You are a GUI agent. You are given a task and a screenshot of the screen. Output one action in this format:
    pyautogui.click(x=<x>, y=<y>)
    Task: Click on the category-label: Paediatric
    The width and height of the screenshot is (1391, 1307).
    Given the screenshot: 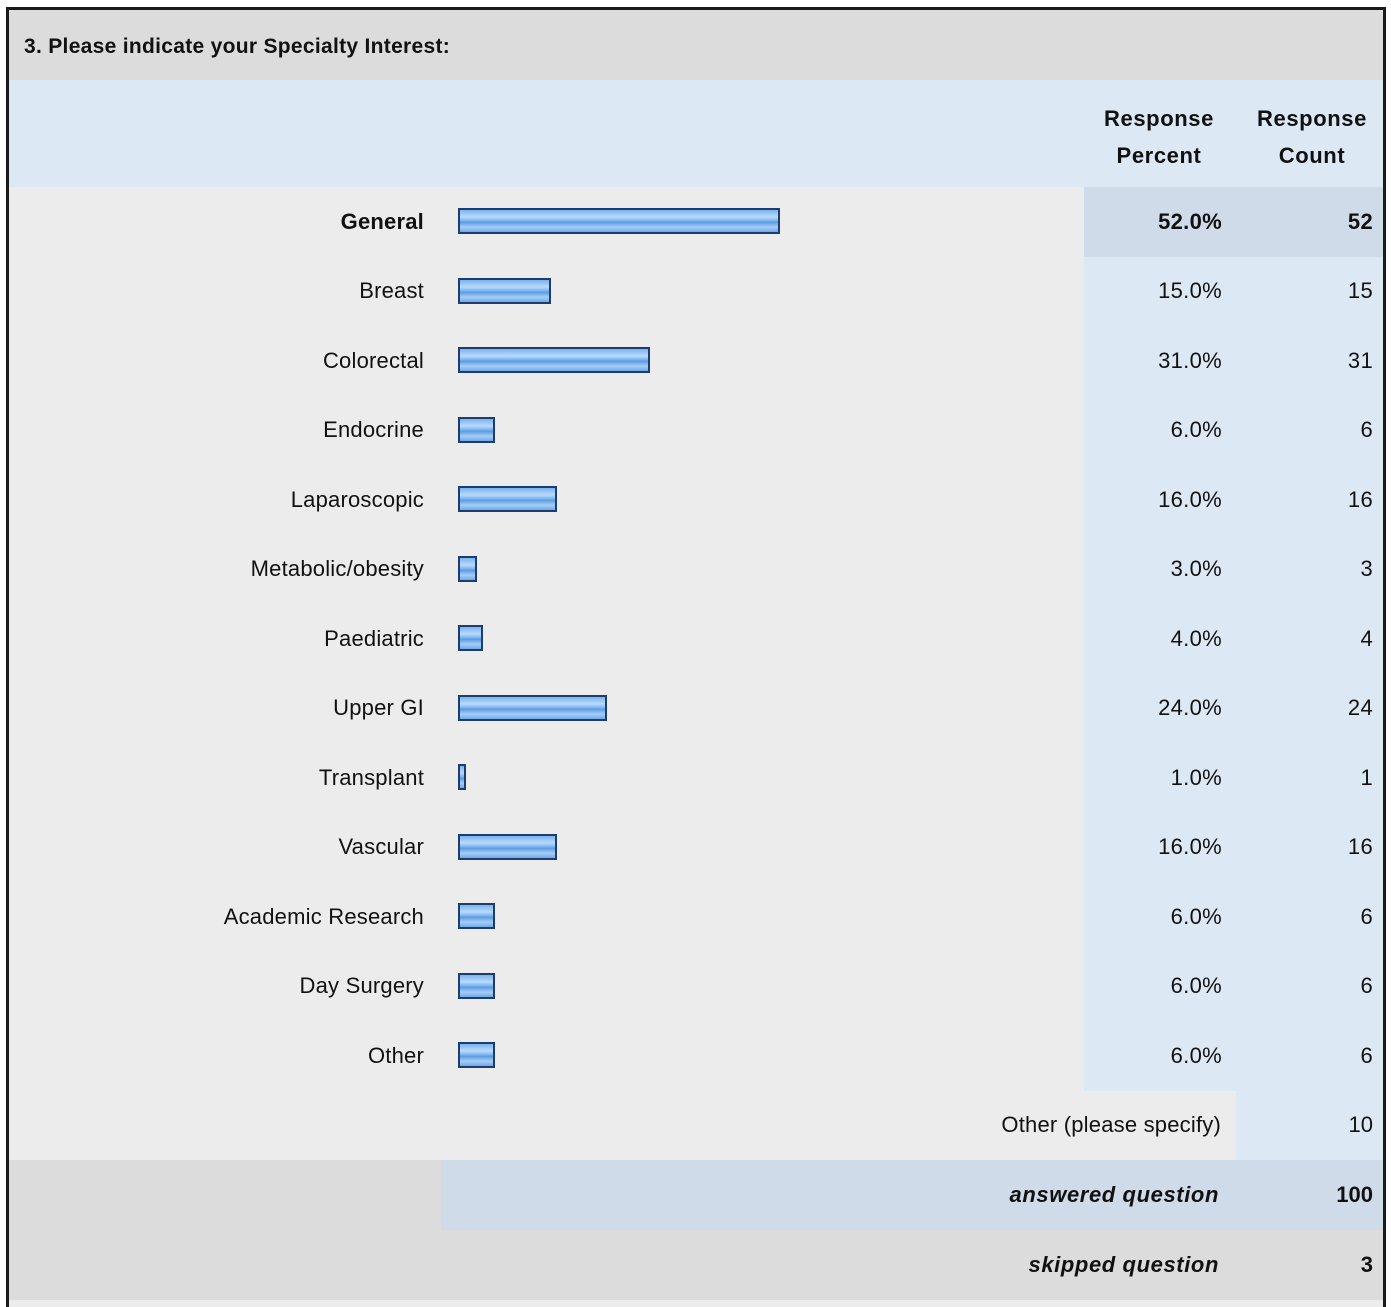 What is the action you would take?
    pyautogui.click(x=374, y=638)
    